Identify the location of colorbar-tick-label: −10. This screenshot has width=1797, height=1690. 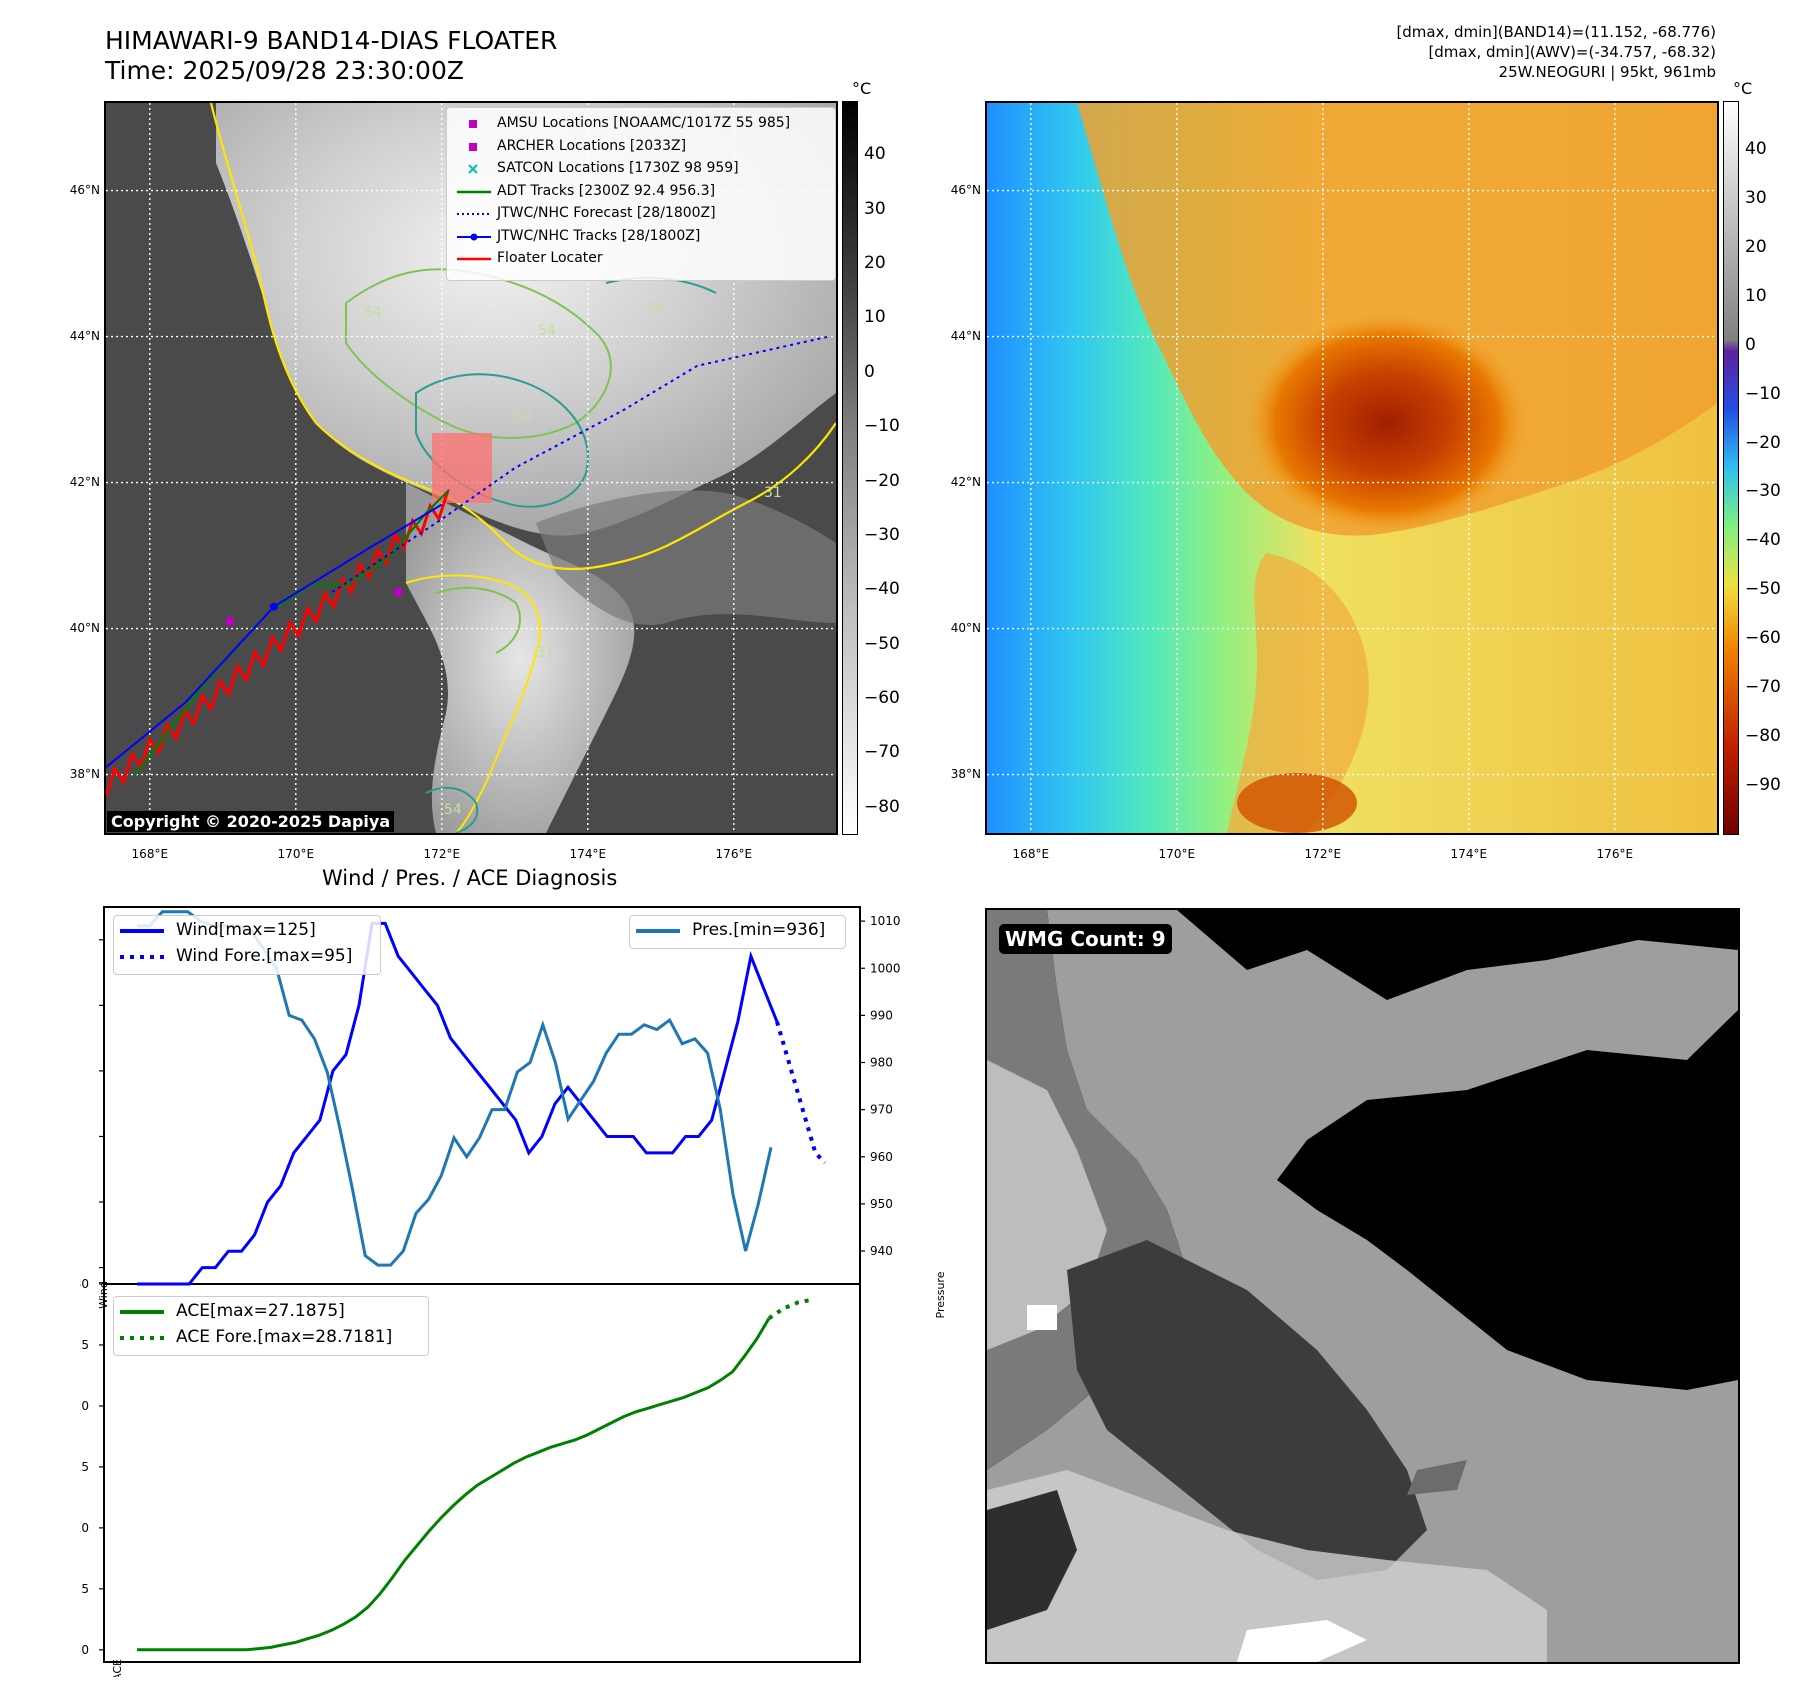
(882, 426).